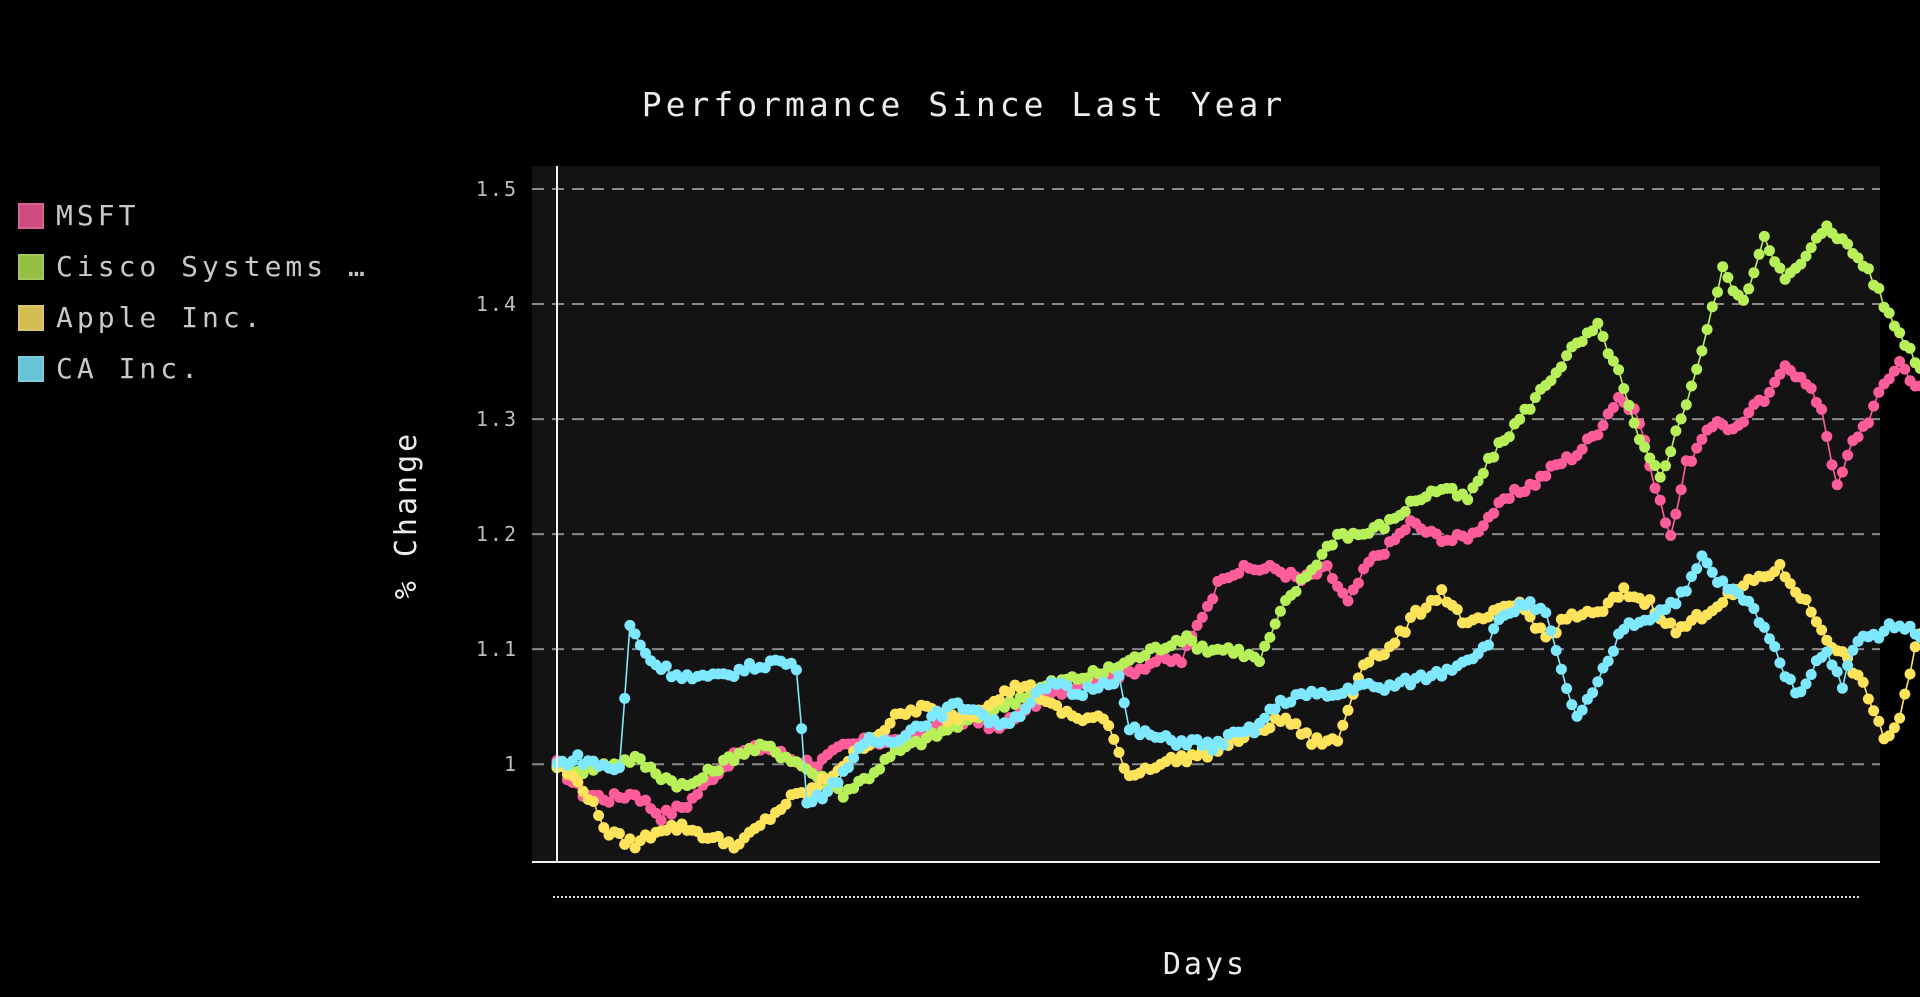 Image resolution: width=1920 pixels, height=997 pixels. I want to click on y-tick-label: 1.3, so click(497, 419).